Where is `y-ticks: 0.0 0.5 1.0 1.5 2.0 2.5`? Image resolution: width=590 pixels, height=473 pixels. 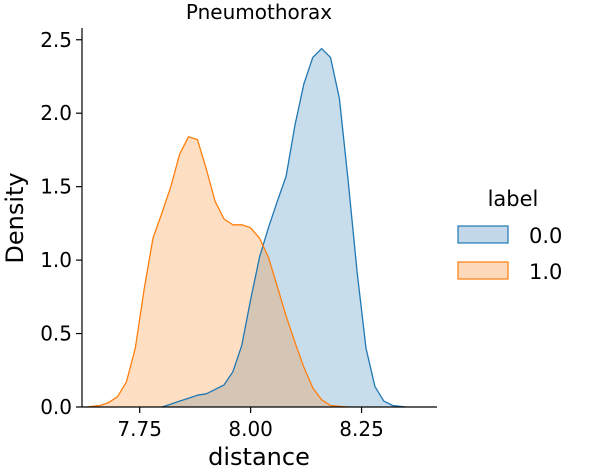 y-ticks: 0.0 0.5 1.0 1.5 2.0 2.5 is located at coordinates (61, 223).